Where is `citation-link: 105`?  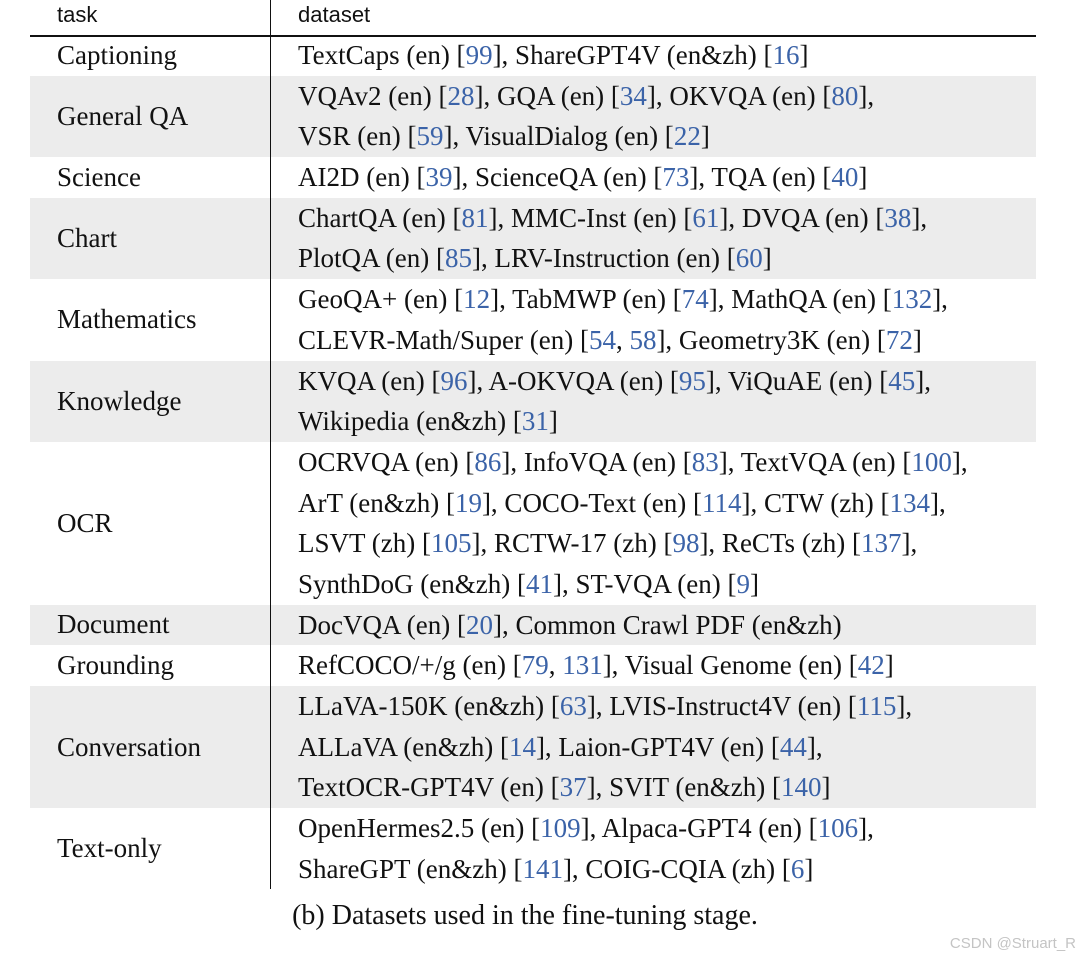 citation-link: 105 is located at coordinates (451, 543).